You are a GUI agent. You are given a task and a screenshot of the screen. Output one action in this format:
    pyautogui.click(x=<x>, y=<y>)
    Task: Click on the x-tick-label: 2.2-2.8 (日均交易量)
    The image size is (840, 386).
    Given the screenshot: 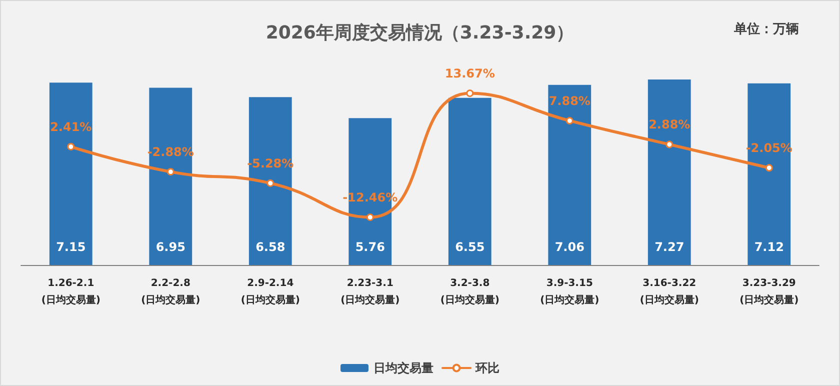 What is the action you would take?
    pyautogui.click(x=170, y=292)
    